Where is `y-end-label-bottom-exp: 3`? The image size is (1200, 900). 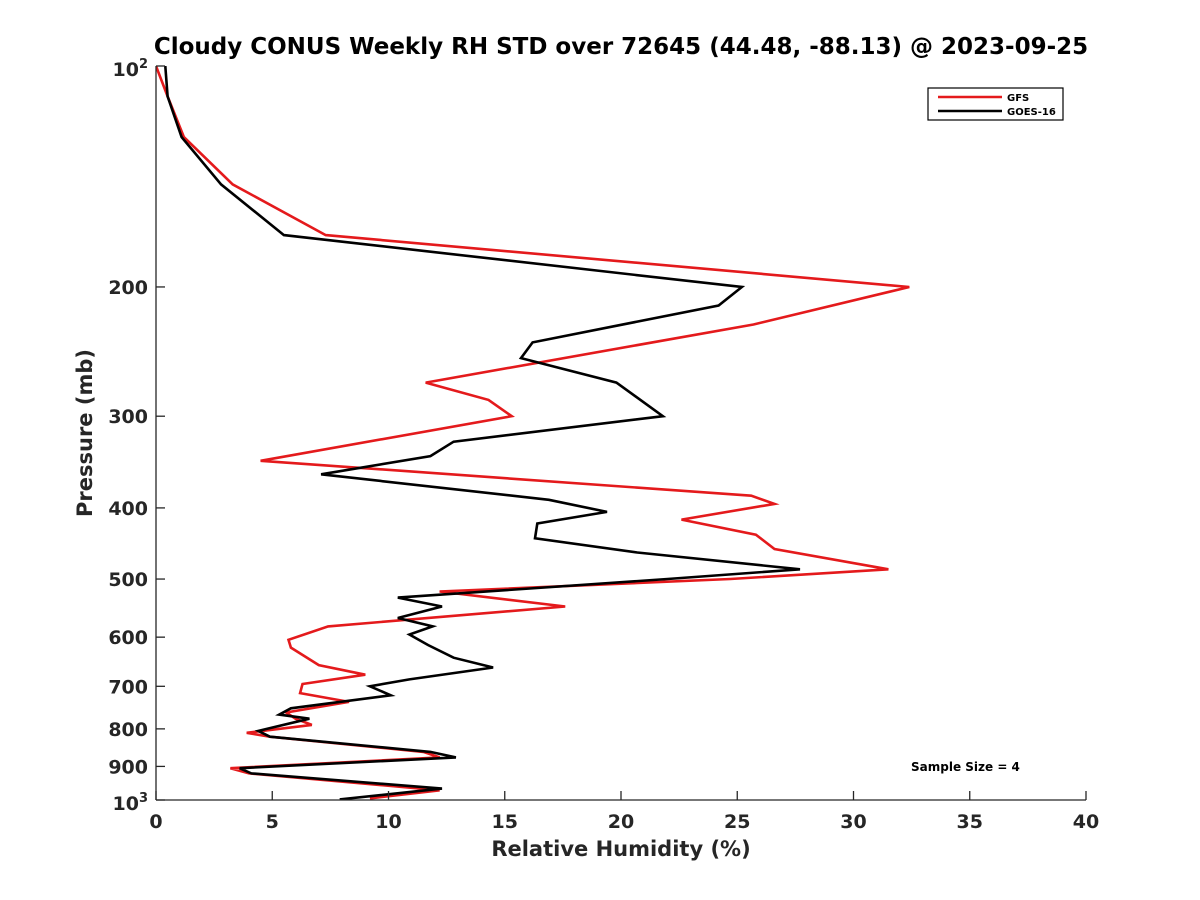 y-end-label-bottom-exp: 3 is located at coordinates (143, 798).